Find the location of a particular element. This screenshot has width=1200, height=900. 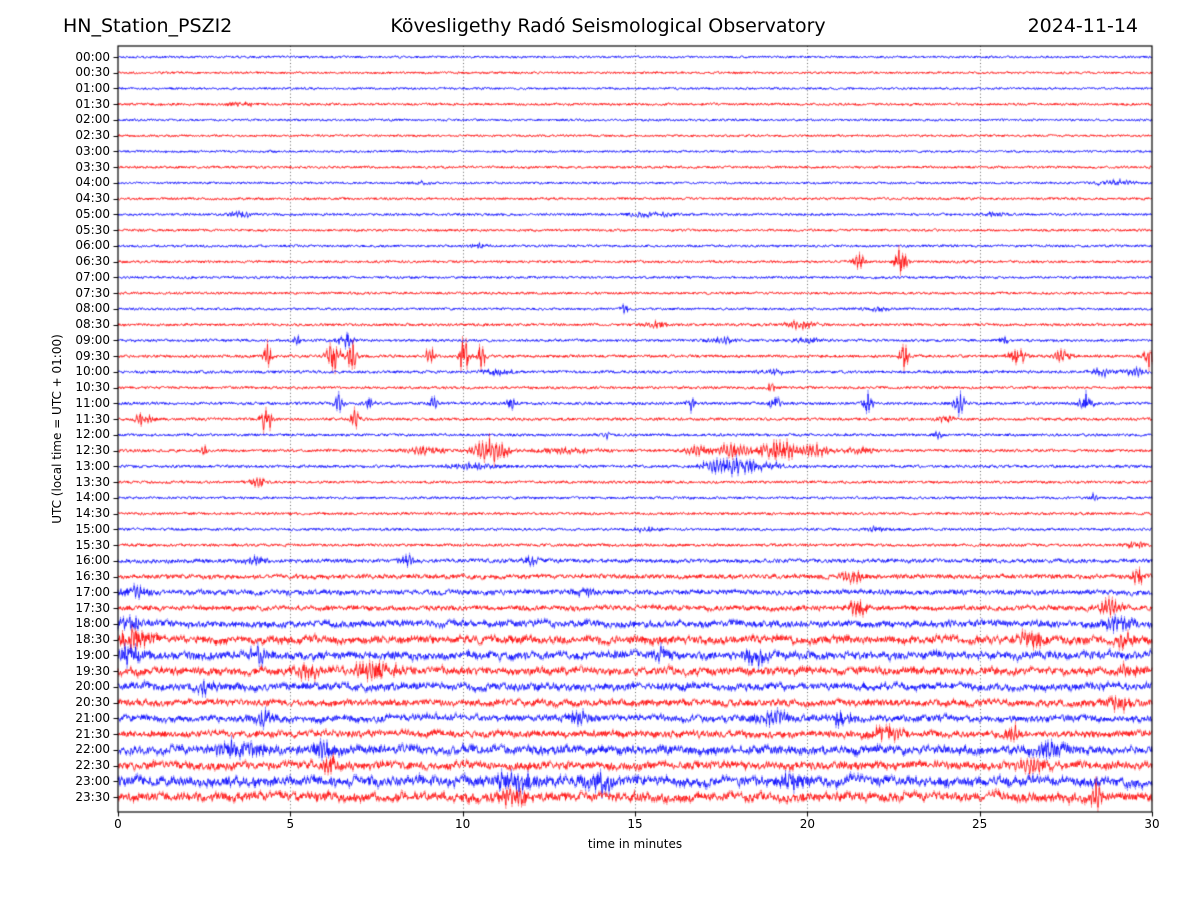

y-tick-label: 20:30 is located at coordinates (92, 702).